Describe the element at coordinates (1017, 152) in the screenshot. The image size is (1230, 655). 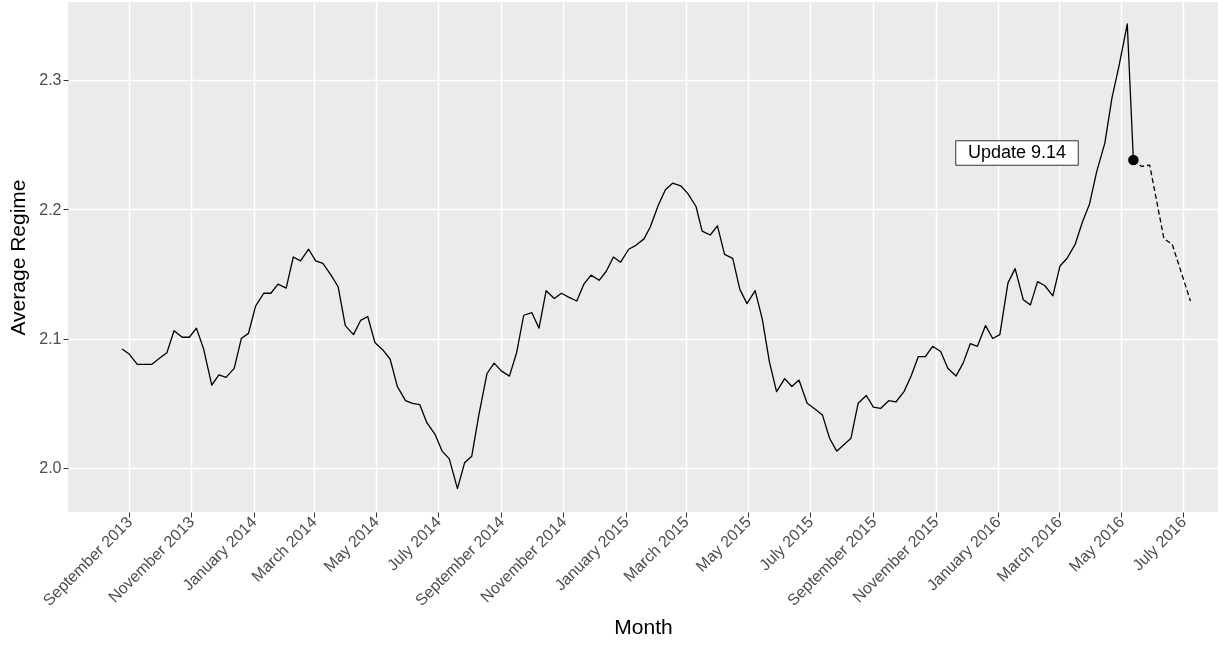
I see `annotation: Update 9.14` at that location.